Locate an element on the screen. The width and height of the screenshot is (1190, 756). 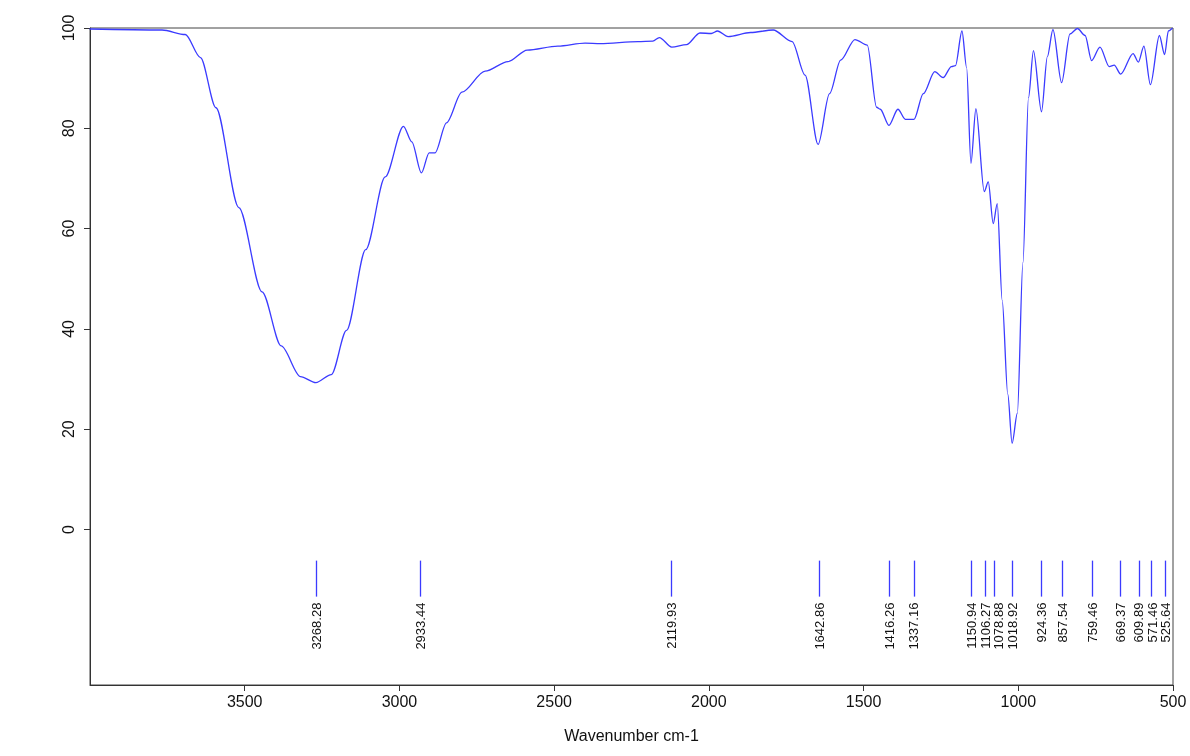
x-tick-label: 1500 is located at coordinates (863, 701).